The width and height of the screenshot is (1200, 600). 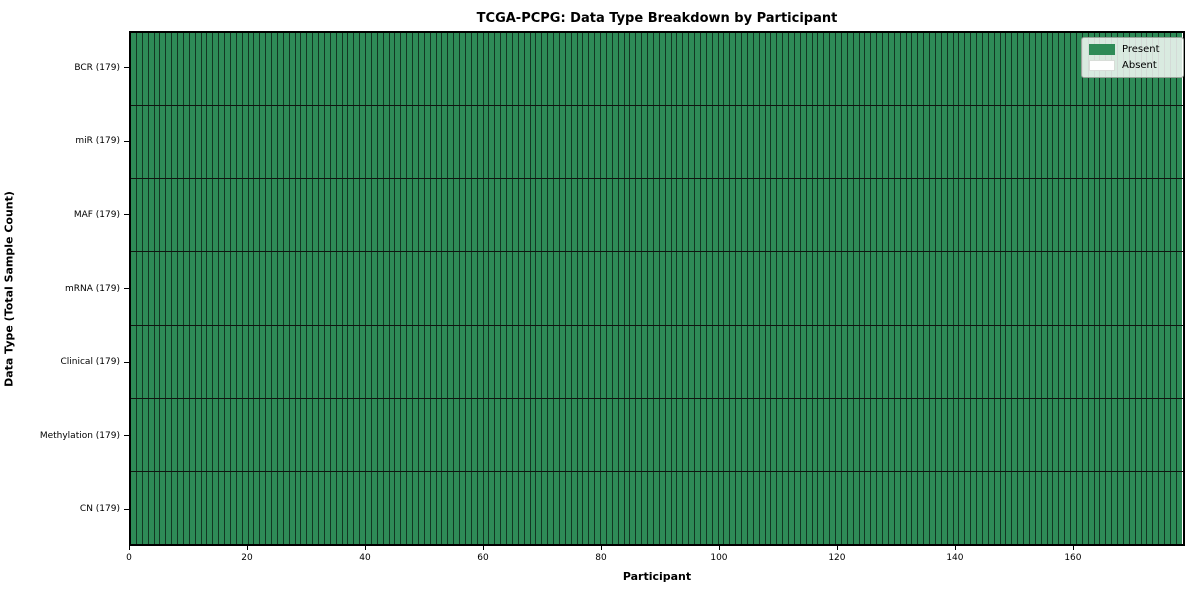 I want to click on x-tick-label: 140, so click(x=955, y=558).